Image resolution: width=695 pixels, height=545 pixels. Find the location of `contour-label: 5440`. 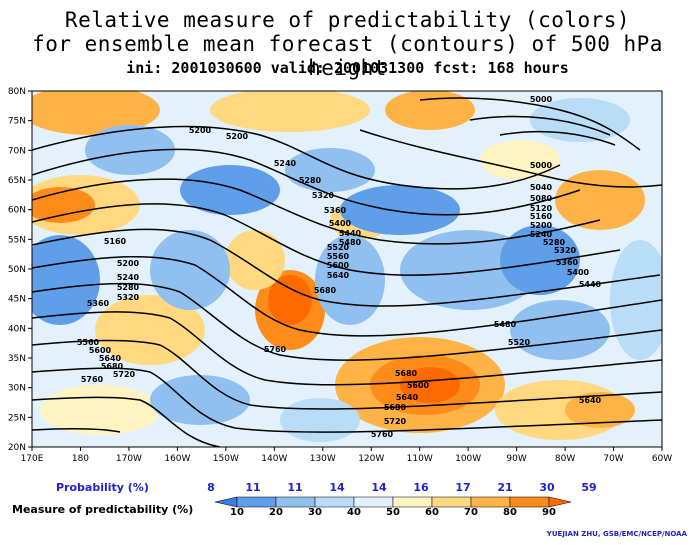

contour-label: 5440 is located at coordinates (350, 233).